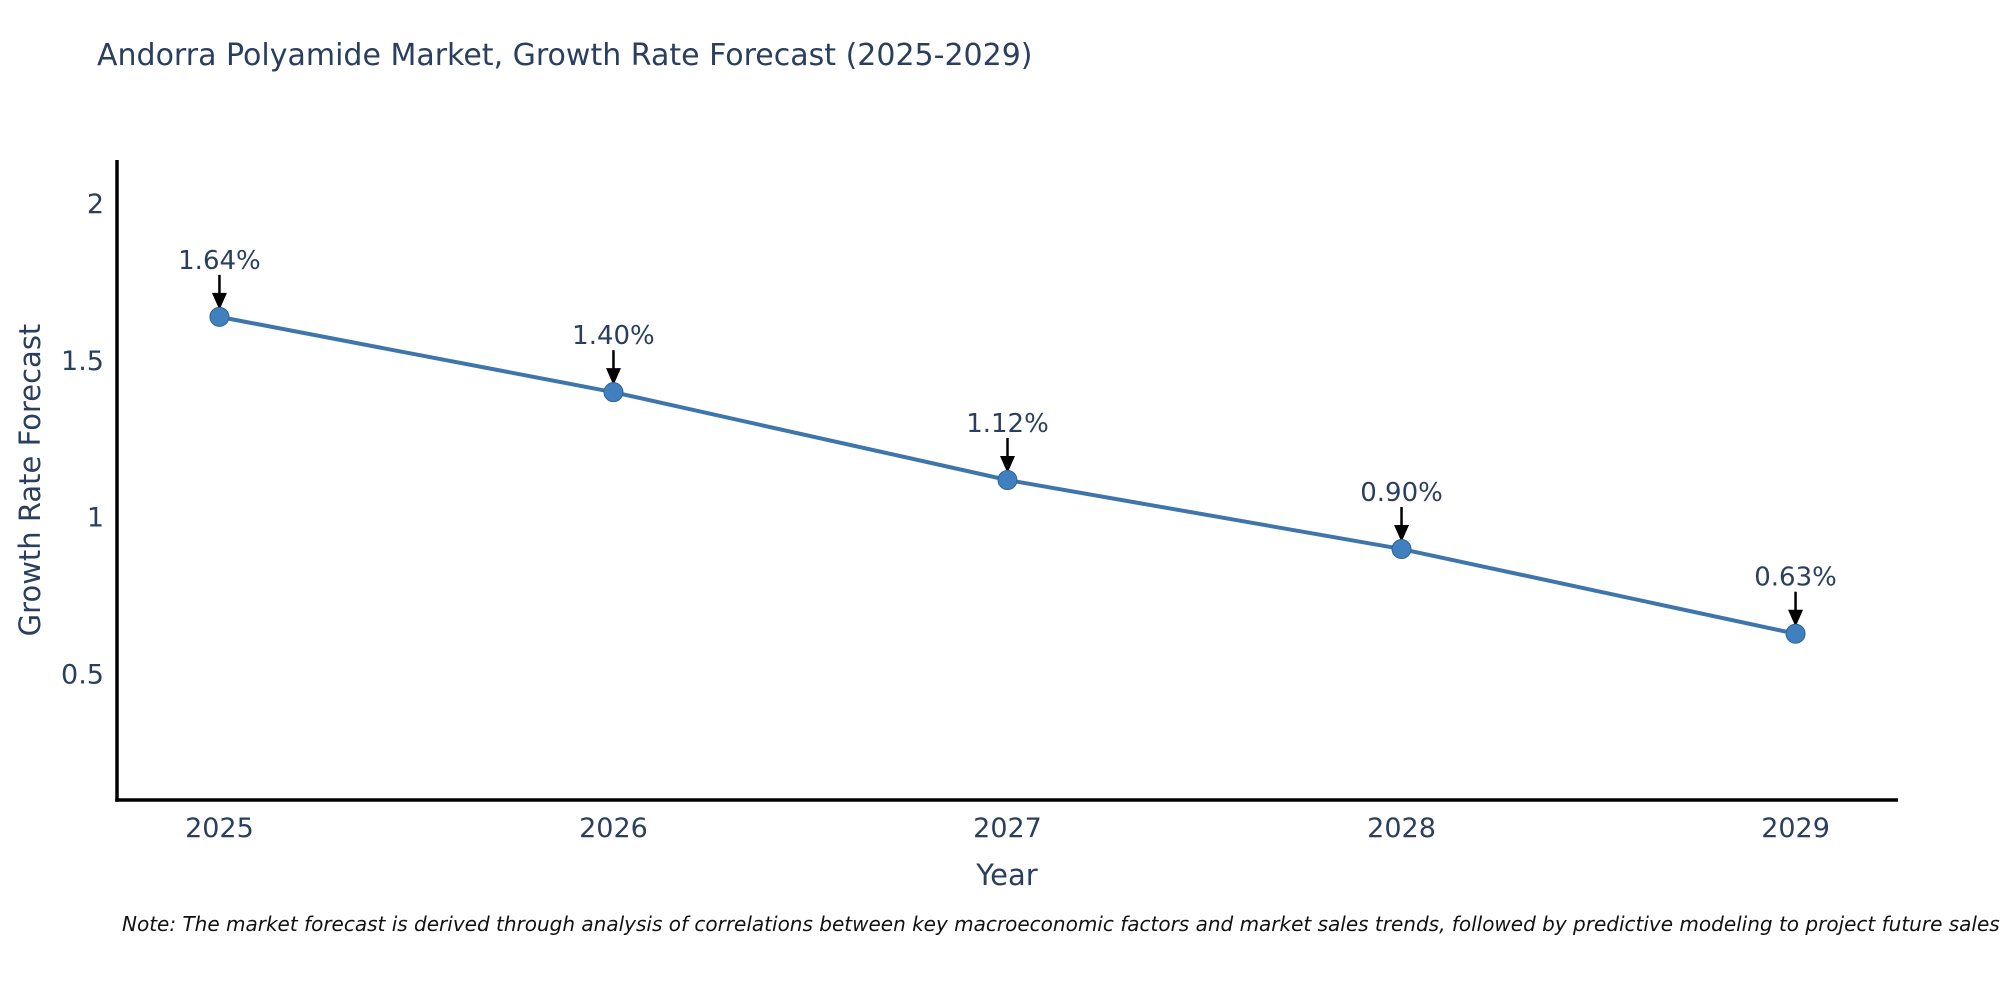  I want to click on point-annotation-label: 0.90%, so click(1401, 493).